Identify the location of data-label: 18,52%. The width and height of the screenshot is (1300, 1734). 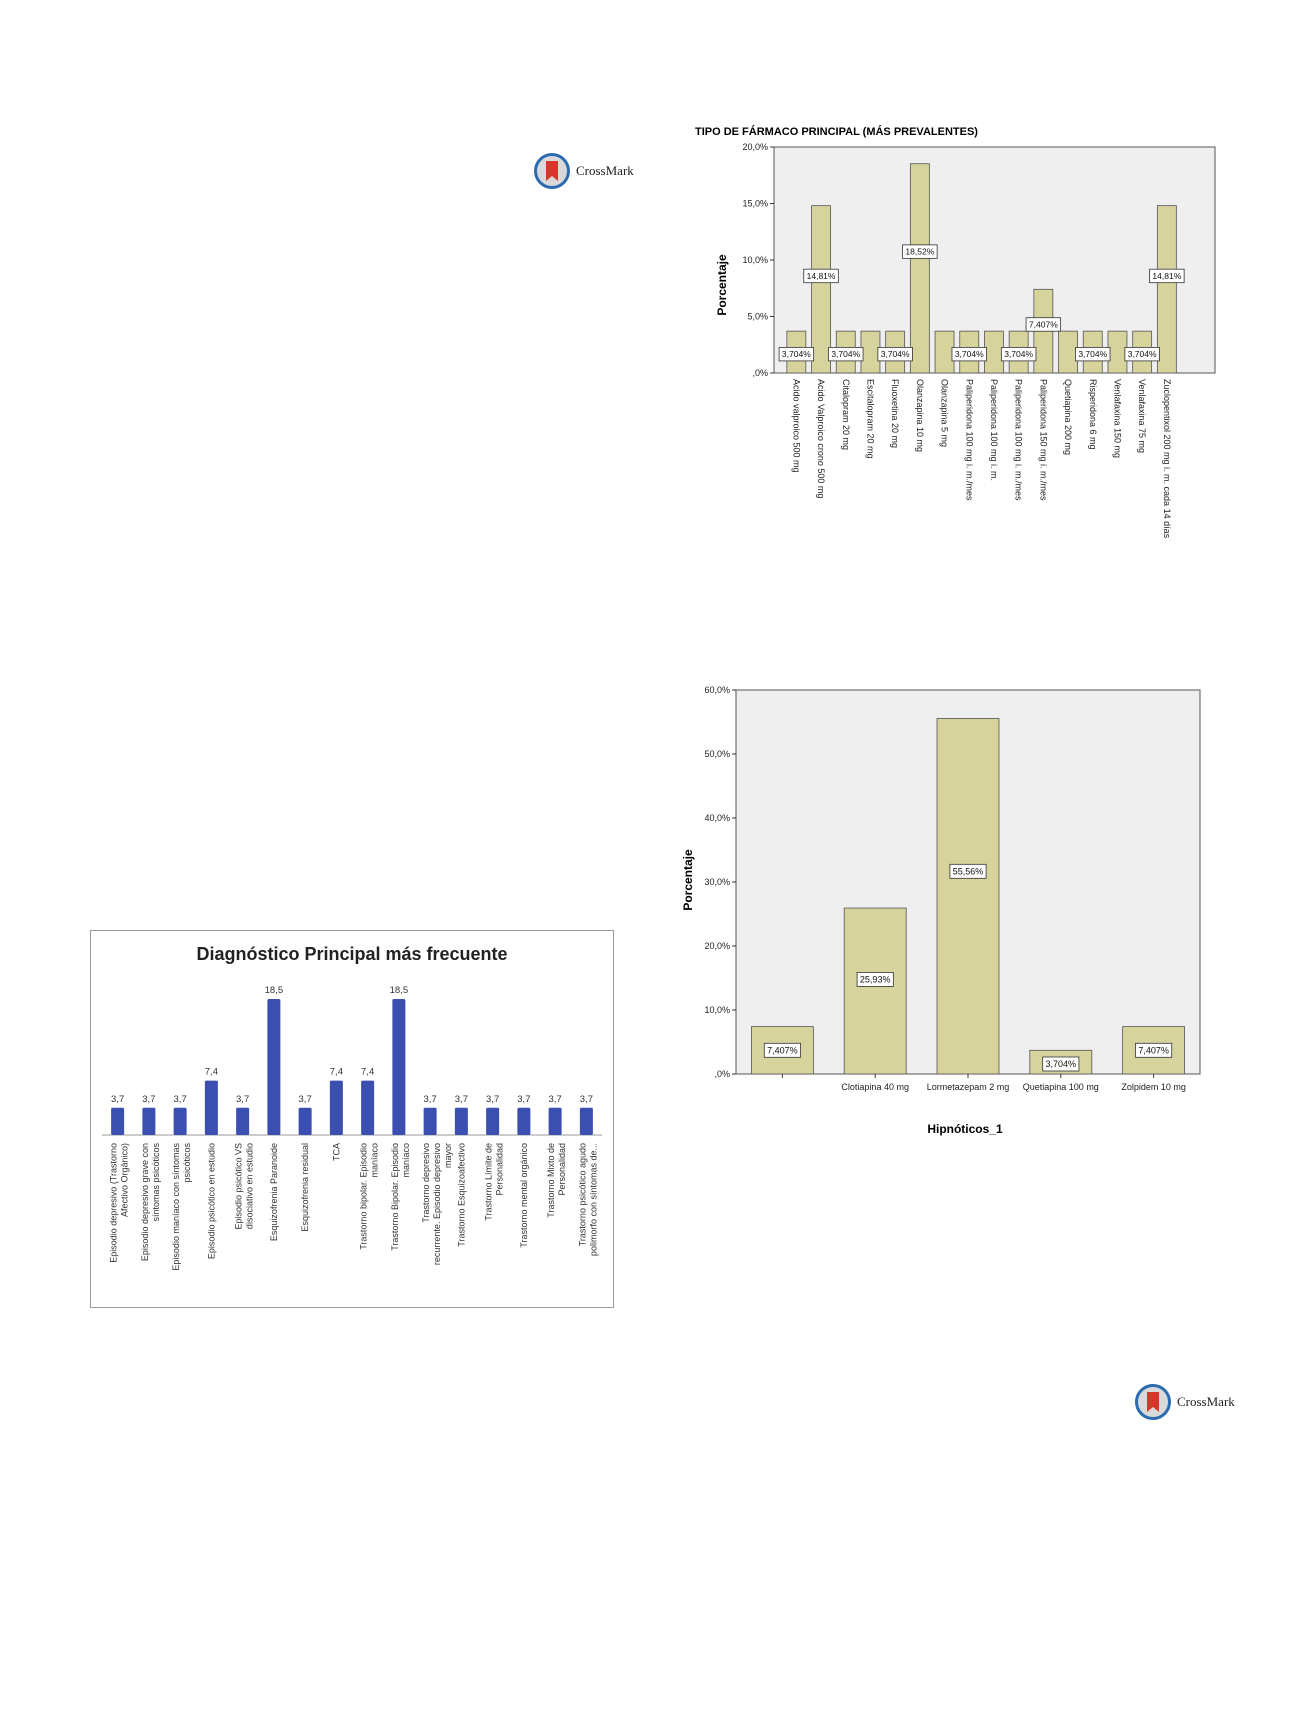
(919, 252).